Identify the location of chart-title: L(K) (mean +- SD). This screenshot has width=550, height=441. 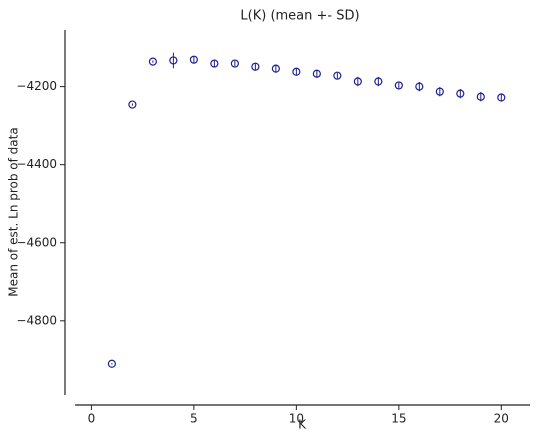
(299, 16).